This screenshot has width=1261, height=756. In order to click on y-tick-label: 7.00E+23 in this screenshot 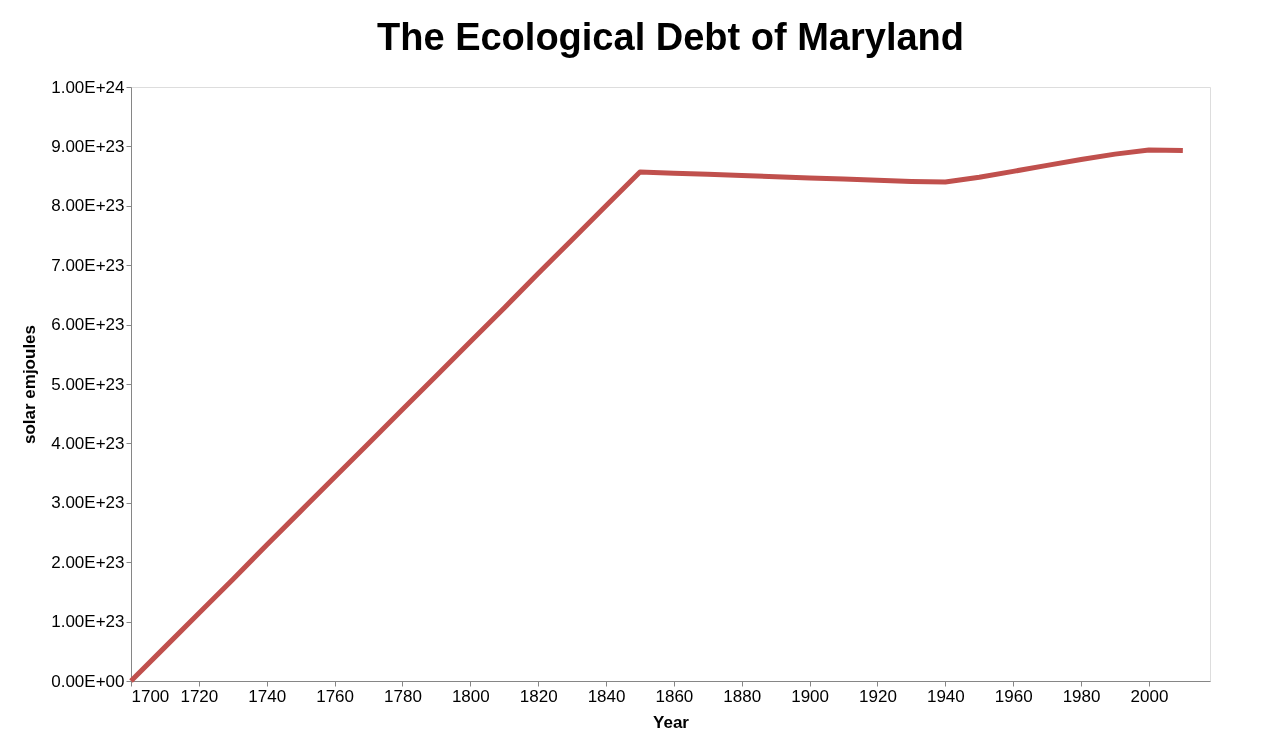, I will do `click(88, 265)`.